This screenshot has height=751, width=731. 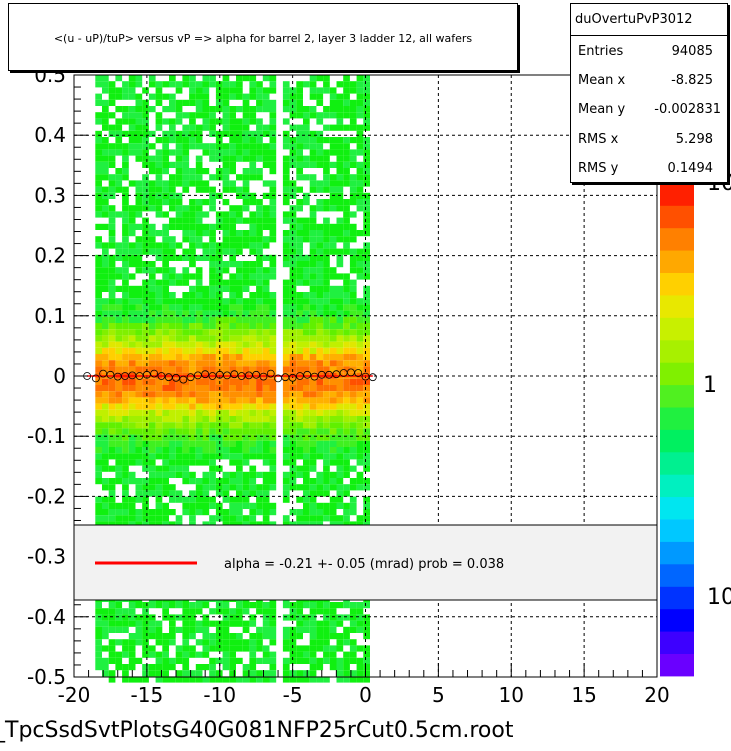 I want to click on colorbar-segment, so click(x=677, y=463).